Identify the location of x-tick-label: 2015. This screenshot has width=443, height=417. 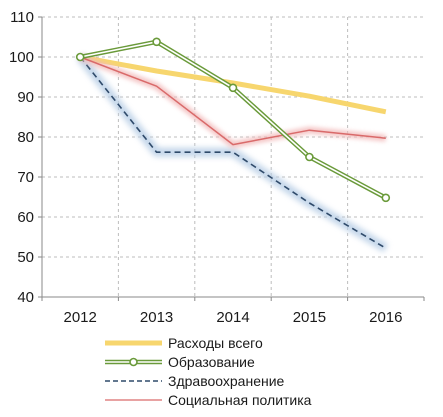
(309, 317).